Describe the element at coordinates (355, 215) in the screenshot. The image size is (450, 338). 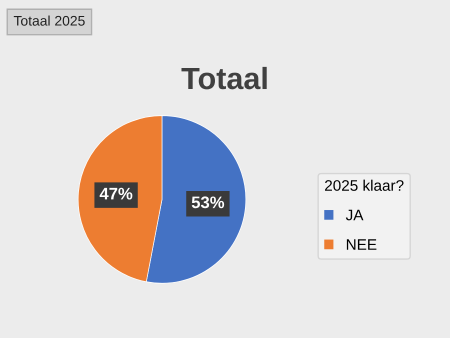
I see `legend-label: JA` at that location.